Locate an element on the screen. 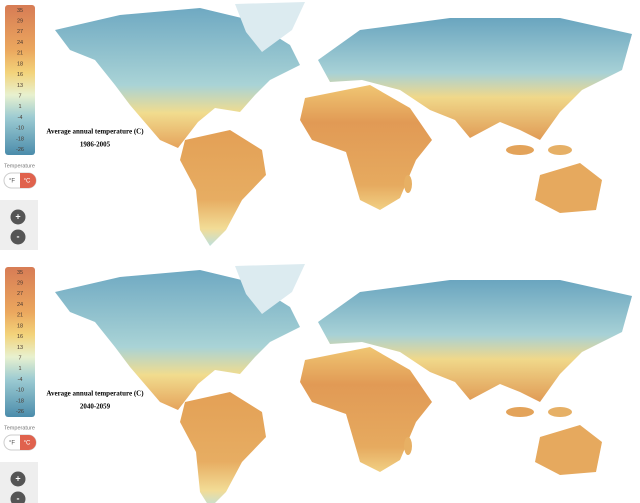 The image size is (640, 503). caption-period: 2040-2059 is located at coordinates (95, 407).